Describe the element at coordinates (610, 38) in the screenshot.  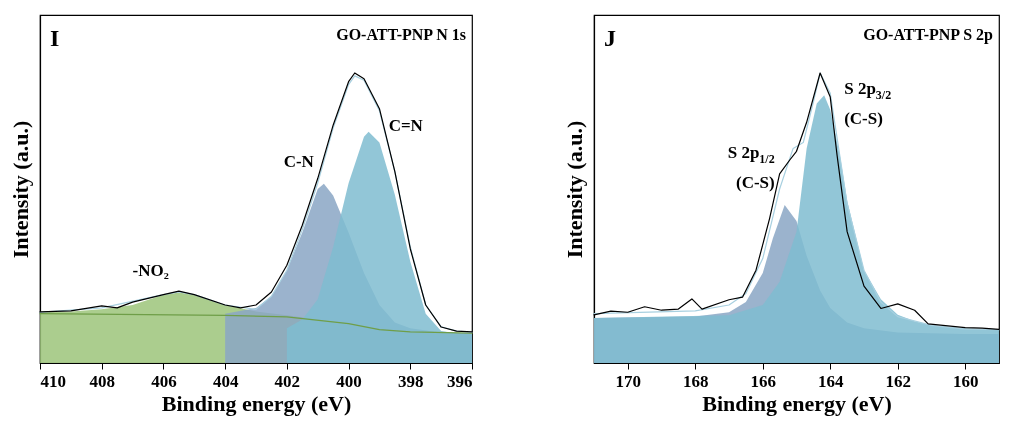
I see `text: J` at that location.